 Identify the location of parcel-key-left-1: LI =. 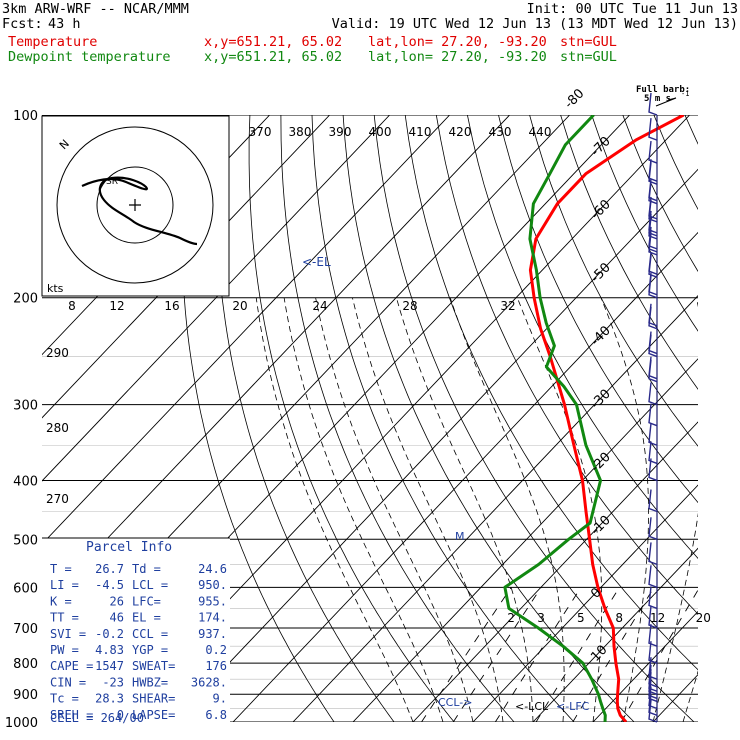
(64, 585).